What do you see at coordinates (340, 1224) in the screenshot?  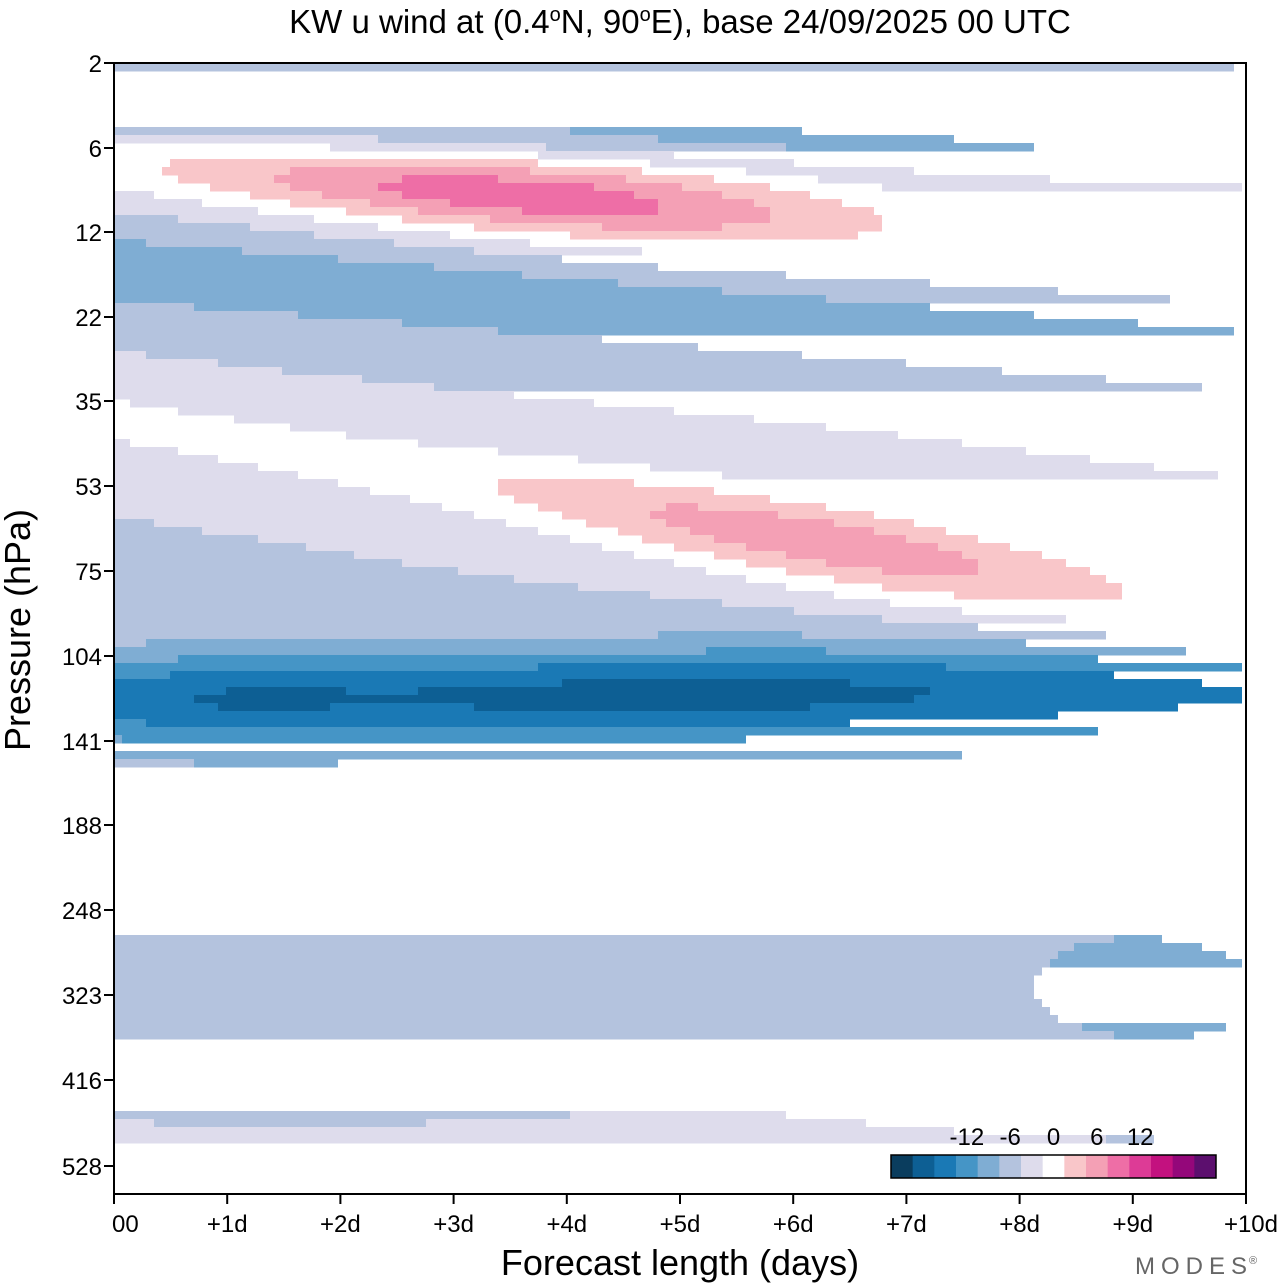 I see `x-tick-label: +2d` at bounding box center [340, 1224].